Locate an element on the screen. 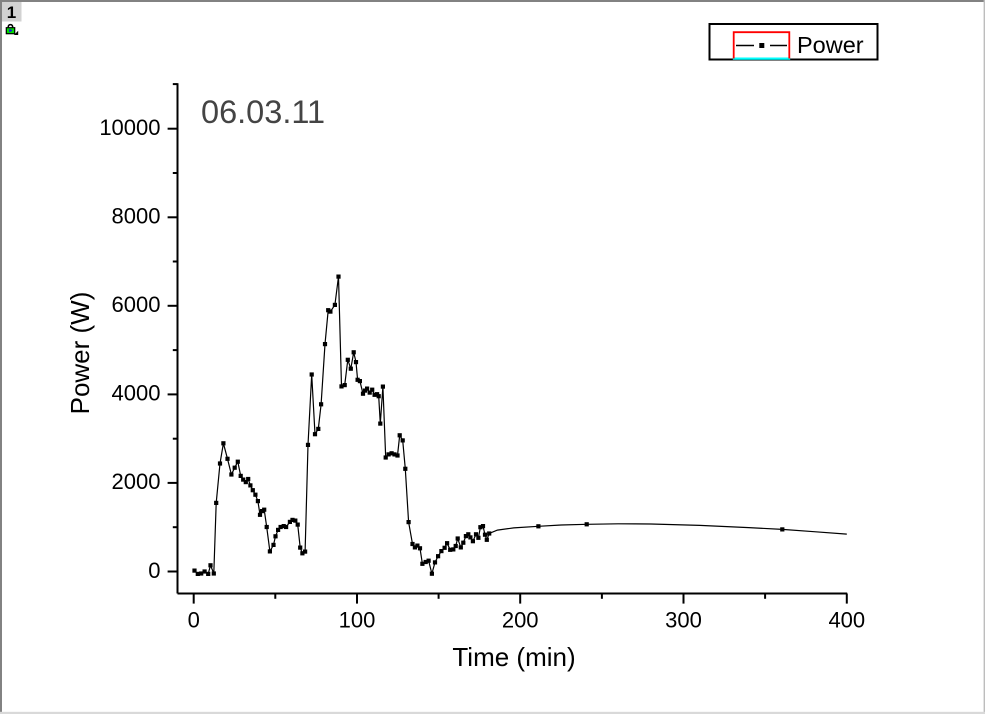  svg-text: 200 is located at coordinates (520, 620).